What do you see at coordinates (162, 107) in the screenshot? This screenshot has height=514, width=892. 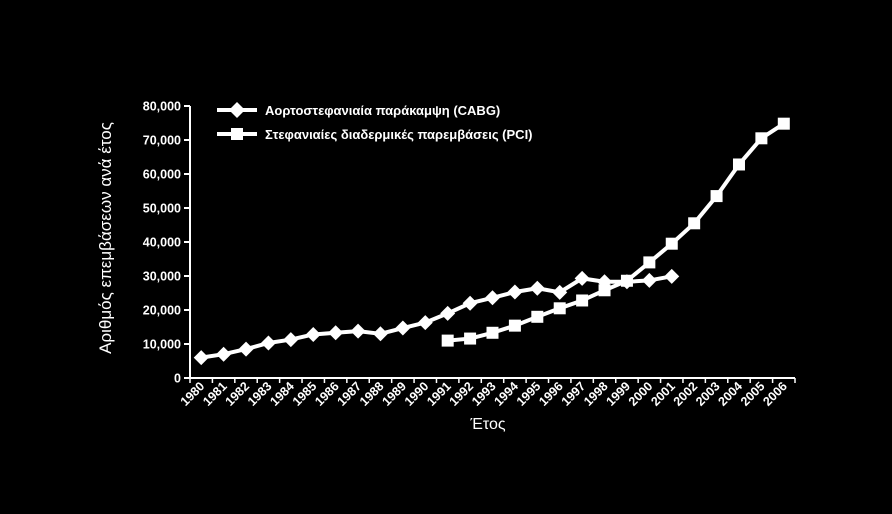 I see `y-tick-label: 80,000` at bounding box center [162, 107].